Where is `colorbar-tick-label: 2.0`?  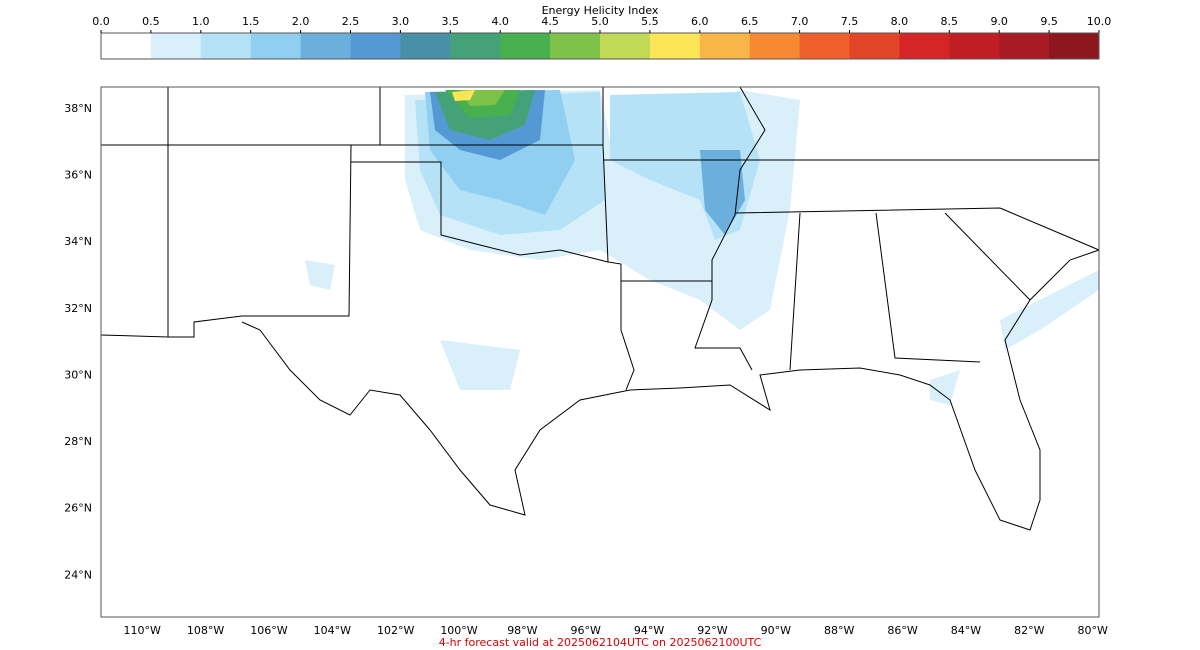 colorbar-tick-label: 2.0 is located at coordinates (301, 21).